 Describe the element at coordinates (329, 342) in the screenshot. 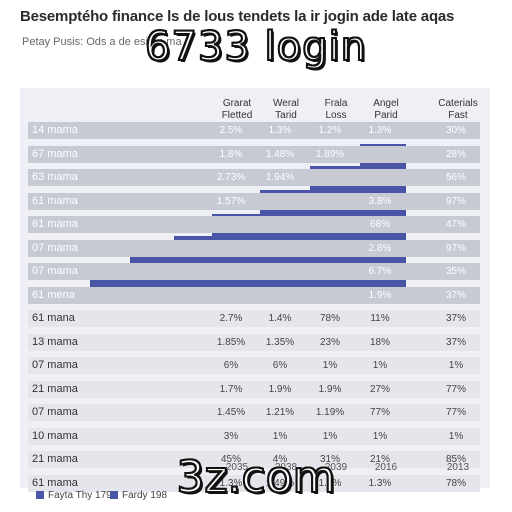

I see `table-cell: 23%` at that location.